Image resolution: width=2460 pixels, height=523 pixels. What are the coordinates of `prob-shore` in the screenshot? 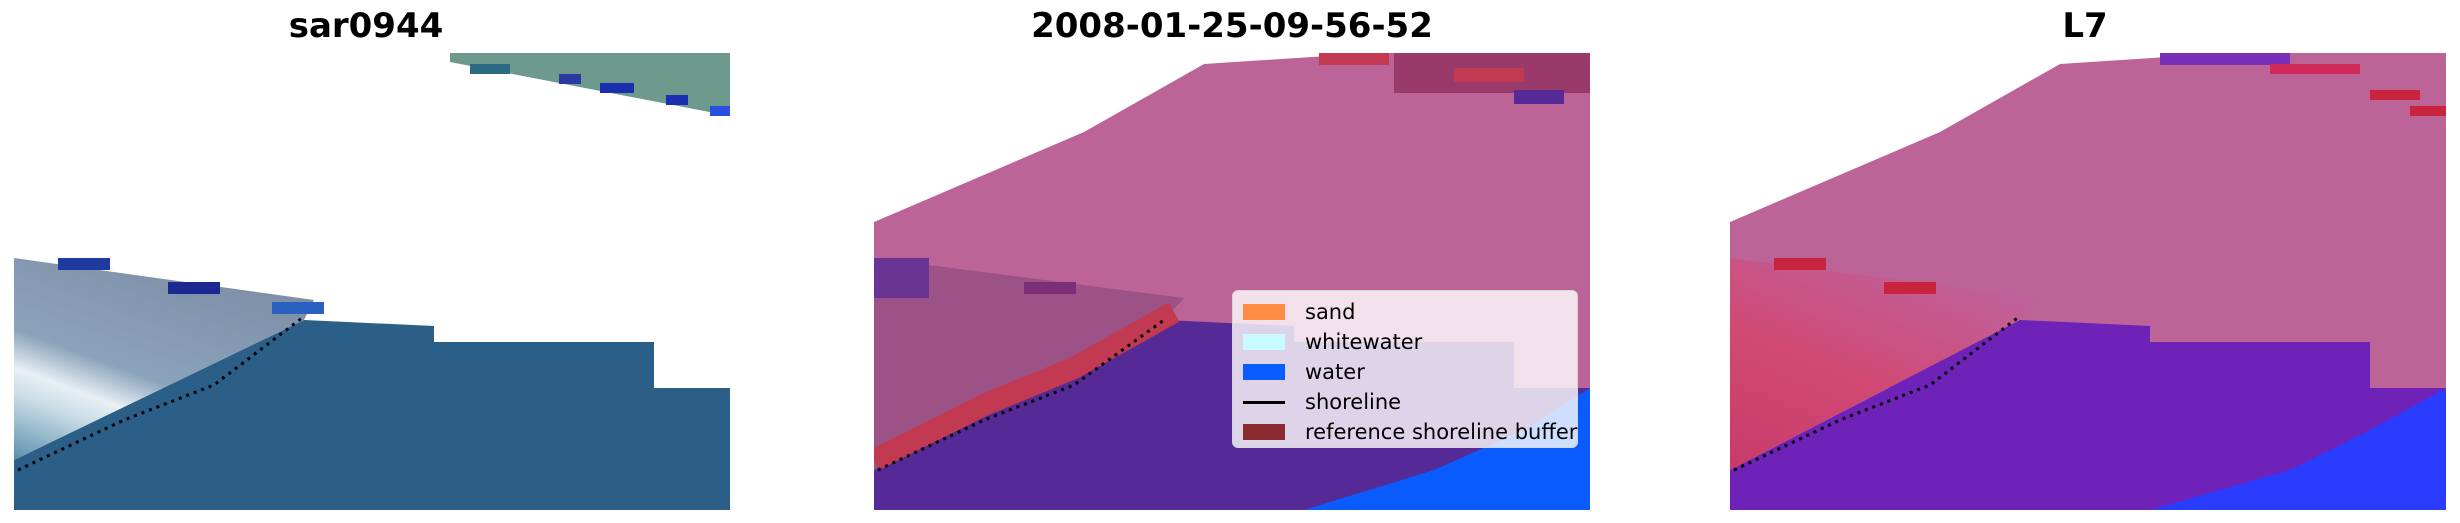 It's located at (1885, 364).